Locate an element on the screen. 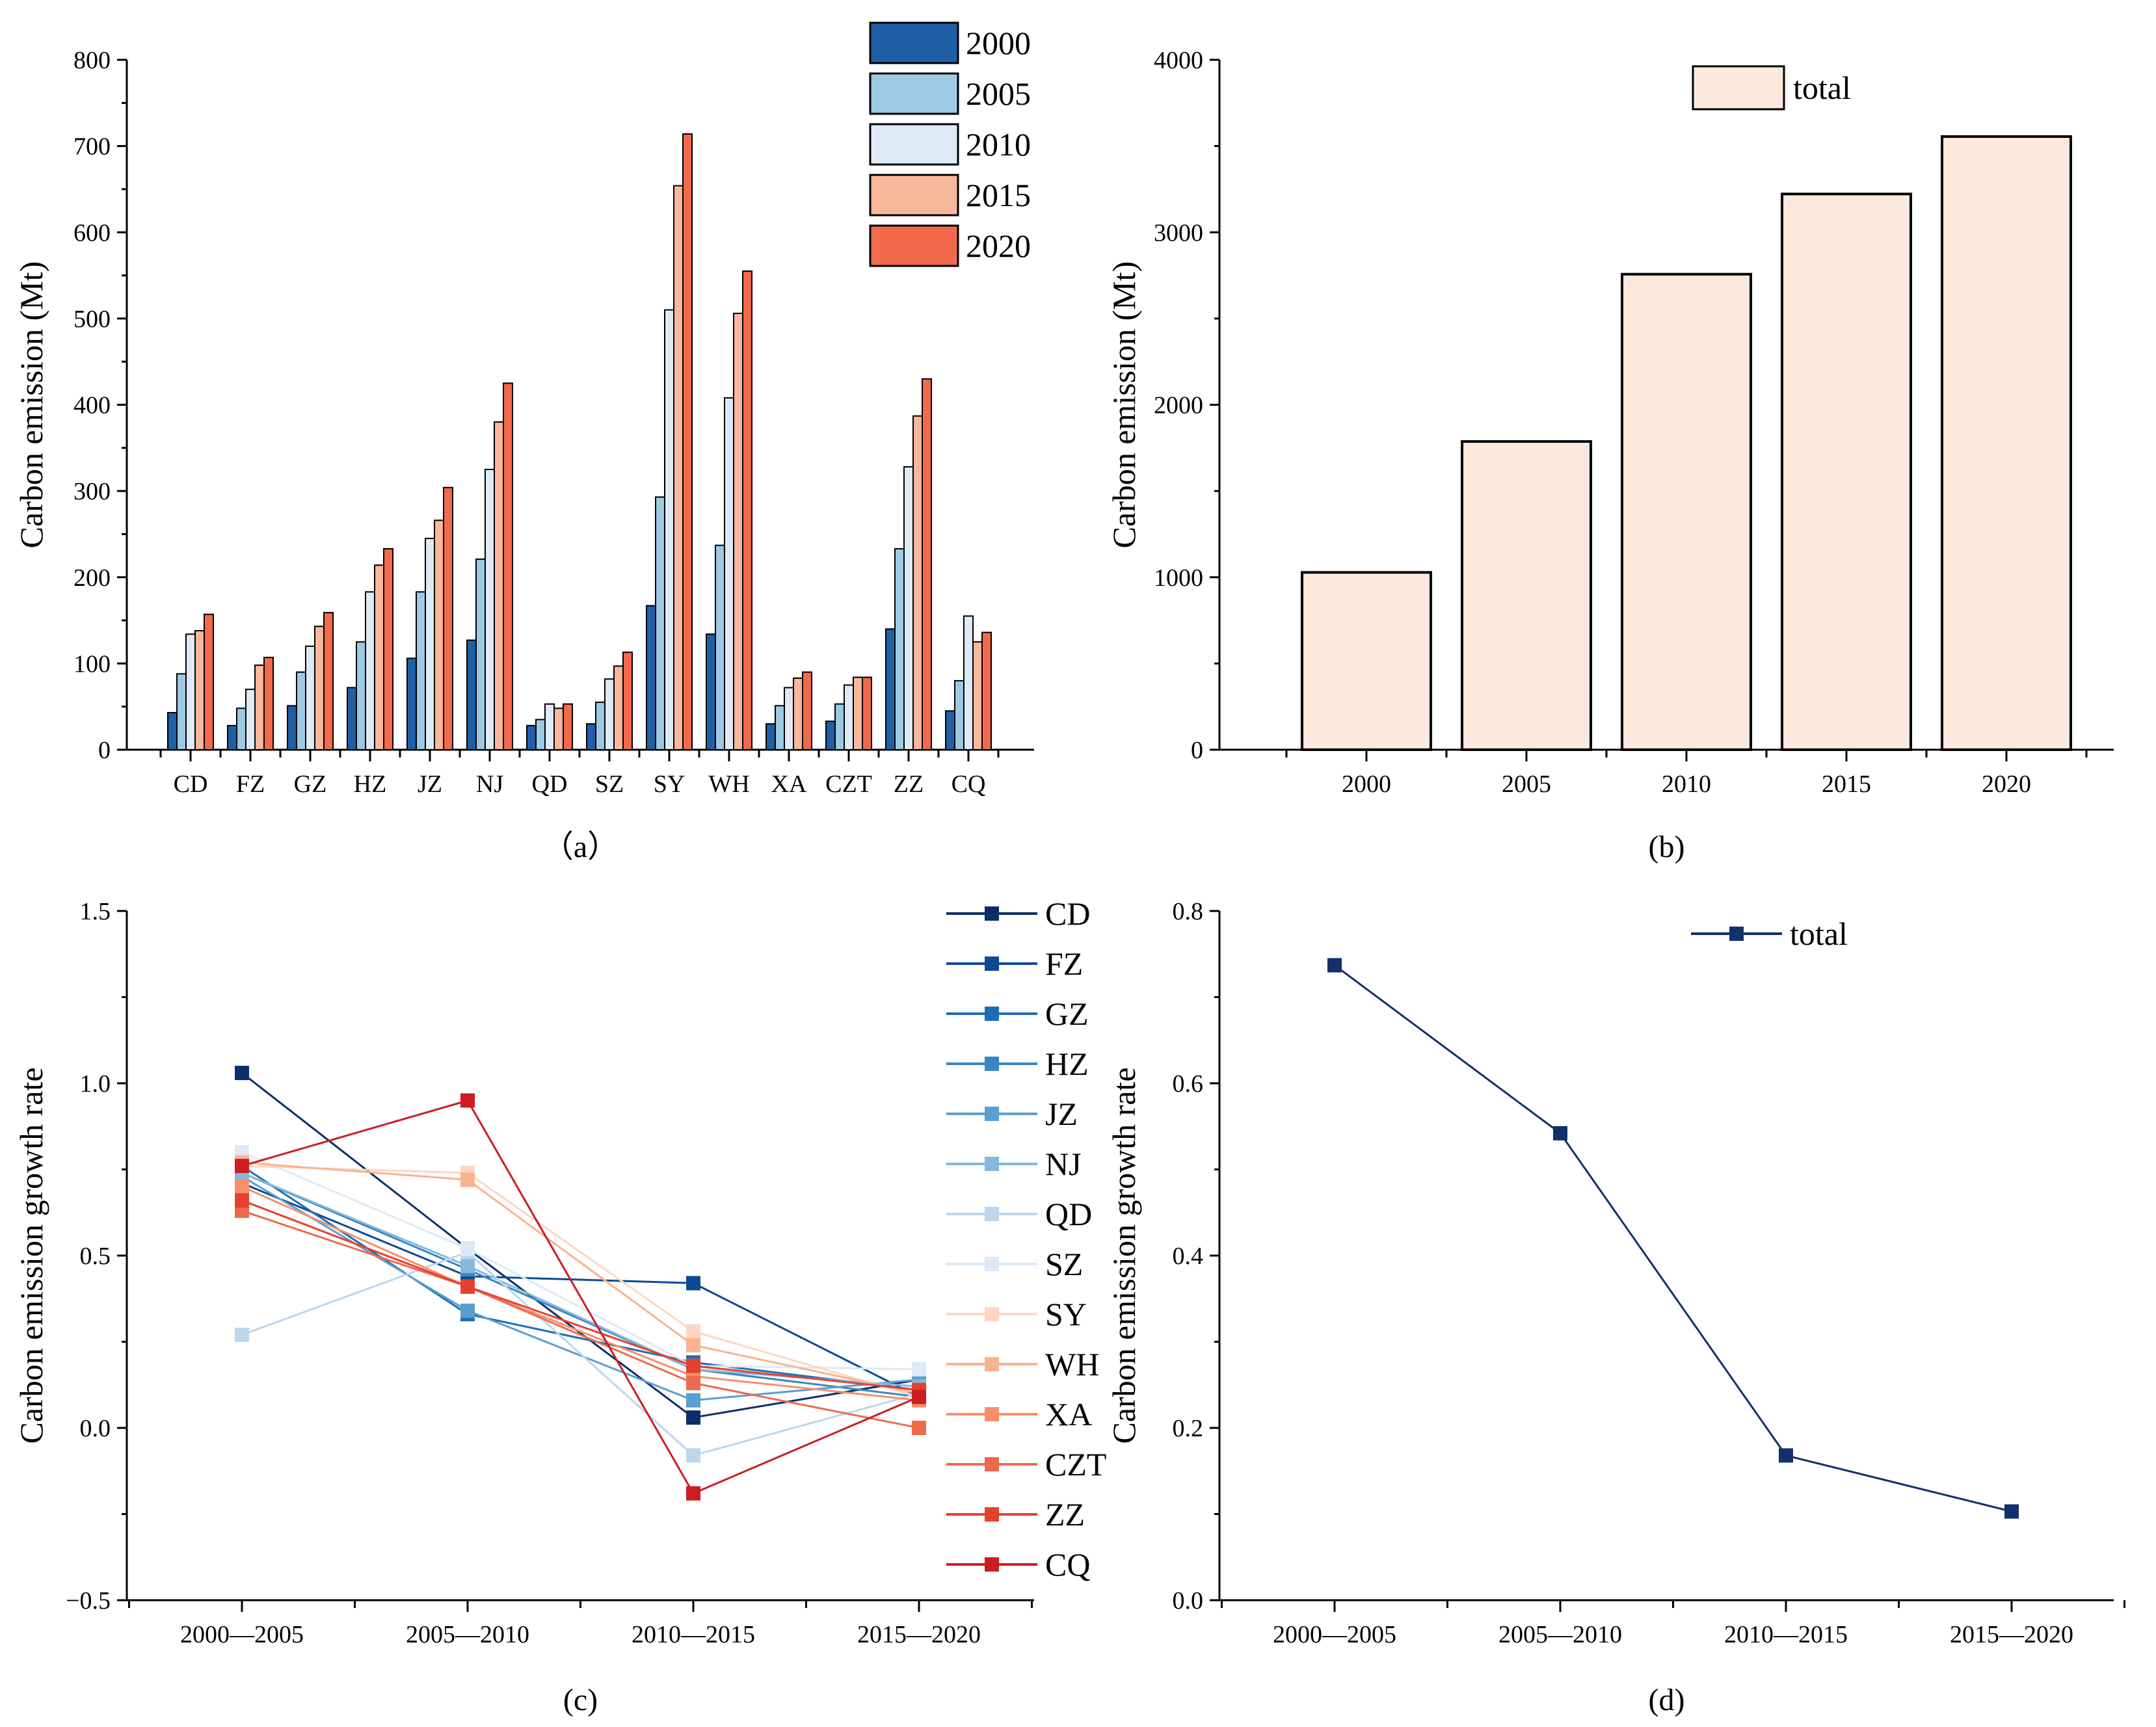 This screenshot has width=2156, height=1727. x-tick-label: ZZ is located at coordinates (909, 784).